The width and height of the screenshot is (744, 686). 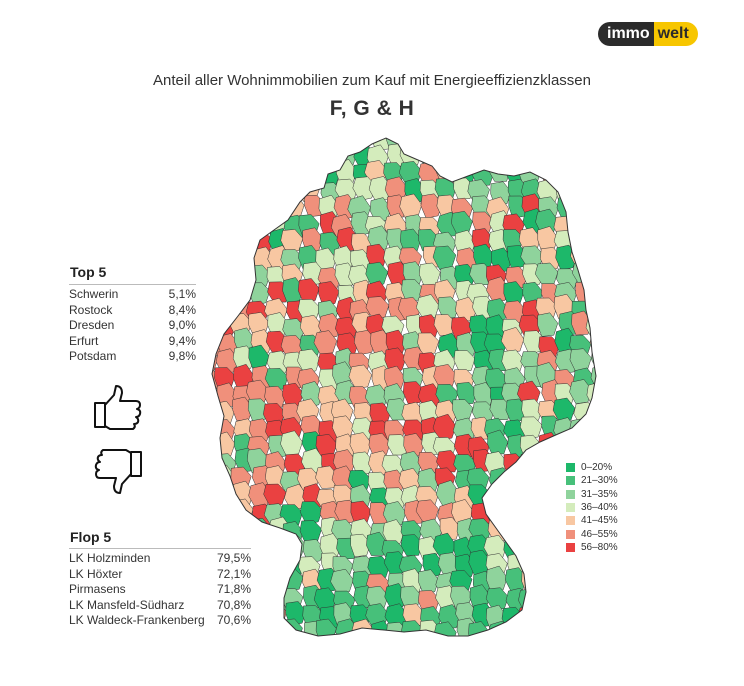 I want to click on legend-item: 0–20%, so click(x=592, y=467).